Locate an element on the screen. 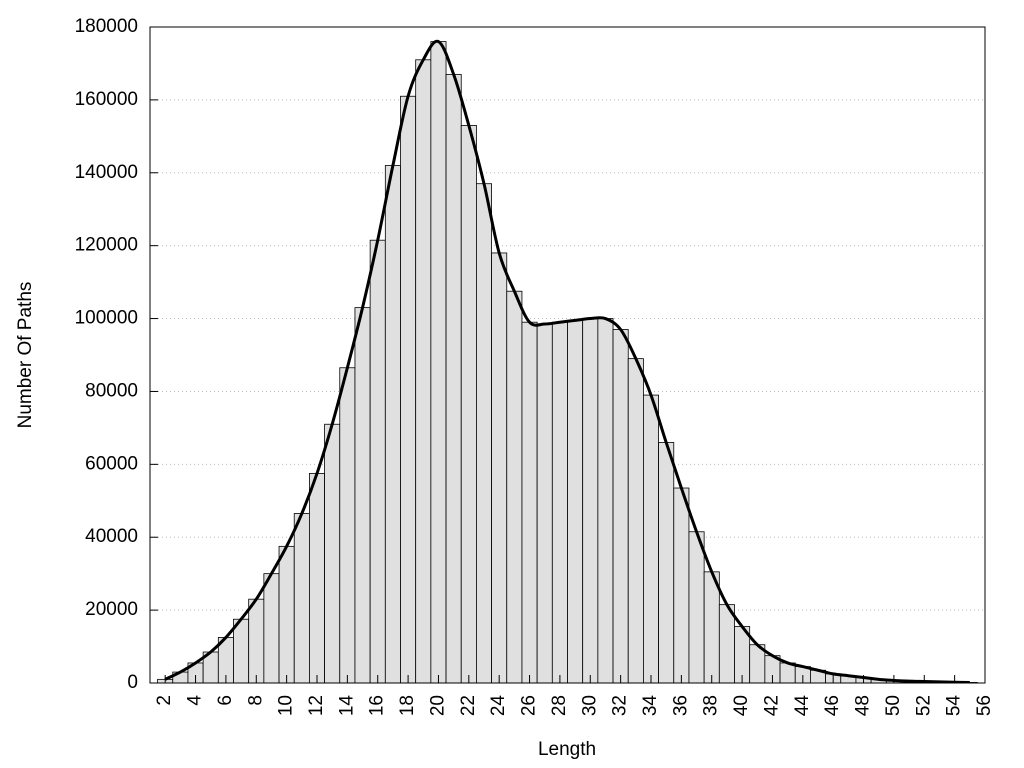 This screenshot has height=768, width=1024. x-tick-label: 28 is located at coordinates (559, 705).